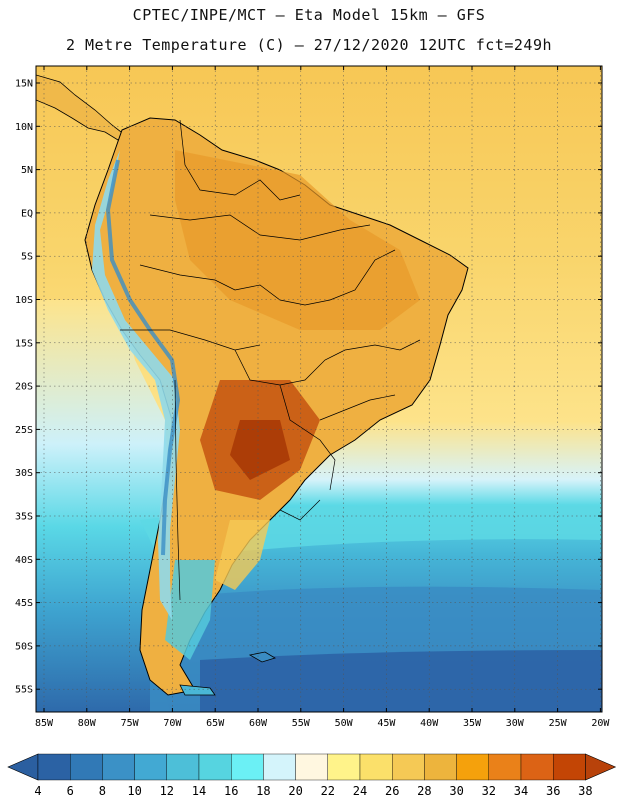  Describe the element at coordinates (102, 791) in the screenshot. I see `colorbar-label: 8` at that location.